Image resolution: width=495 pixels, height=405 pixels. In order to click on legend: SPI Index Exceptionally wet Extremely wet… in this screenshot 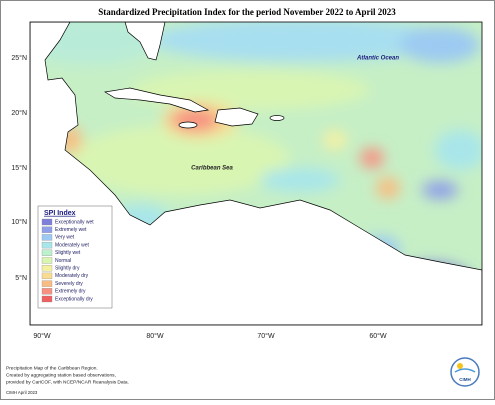, I will do `click(75, 257)`.